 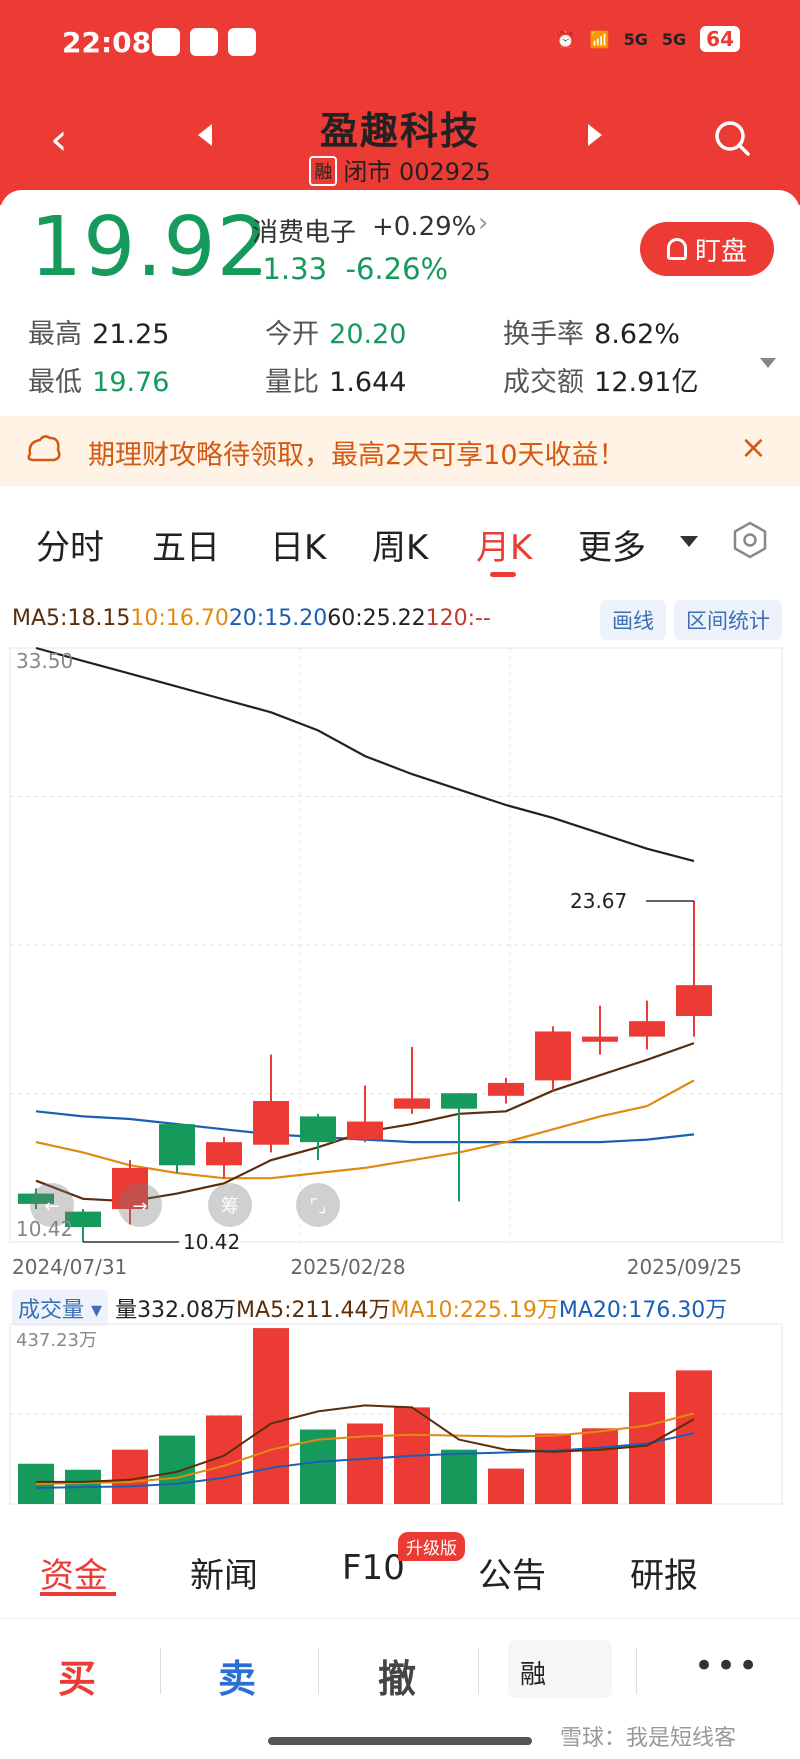 What do you see at coordinates (732, 138) in the screenshot?
I see `search-icon` at bounding box center [732, 138].